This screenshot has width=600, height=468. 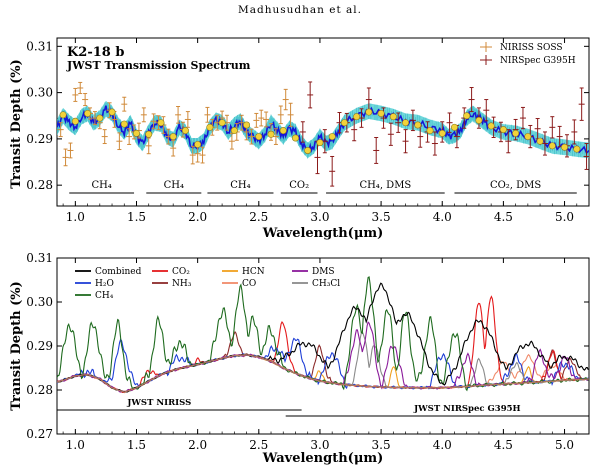 I want to click on x-tick-label-bottom: 2.5, so click(x=258, y=445).